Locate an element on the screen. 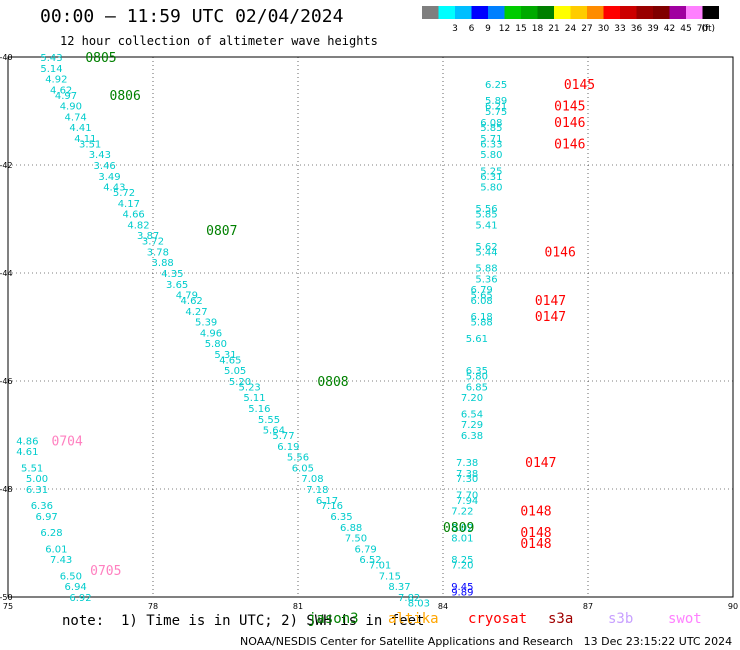  swh-data-point: 3.49 is located at coordinates (109, 177).